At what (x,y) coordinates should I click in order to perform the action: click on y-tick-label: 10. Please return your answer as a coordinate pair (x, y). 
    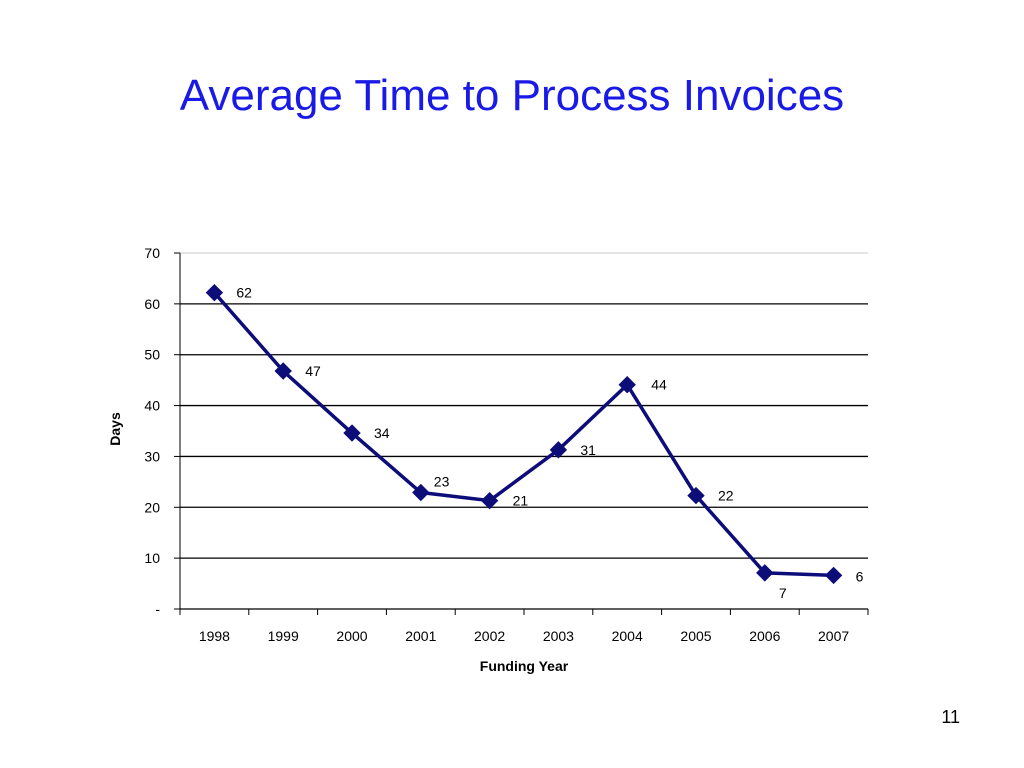
    Looking at the image, I should click on (152, 558).